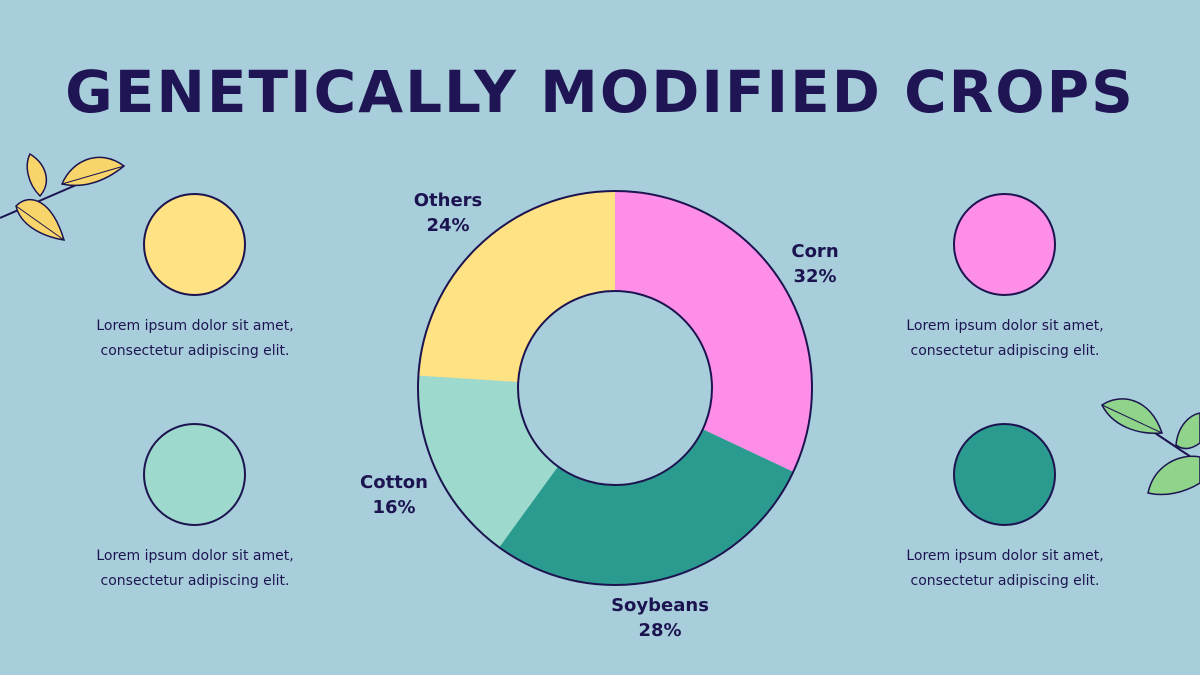 The width and height of the screenshot is (1200, 675). Describe the element at coordinates (600, 92) in the screenshot. I see `page-title: GENETICALLY MODIFIED CROPS` at that location.